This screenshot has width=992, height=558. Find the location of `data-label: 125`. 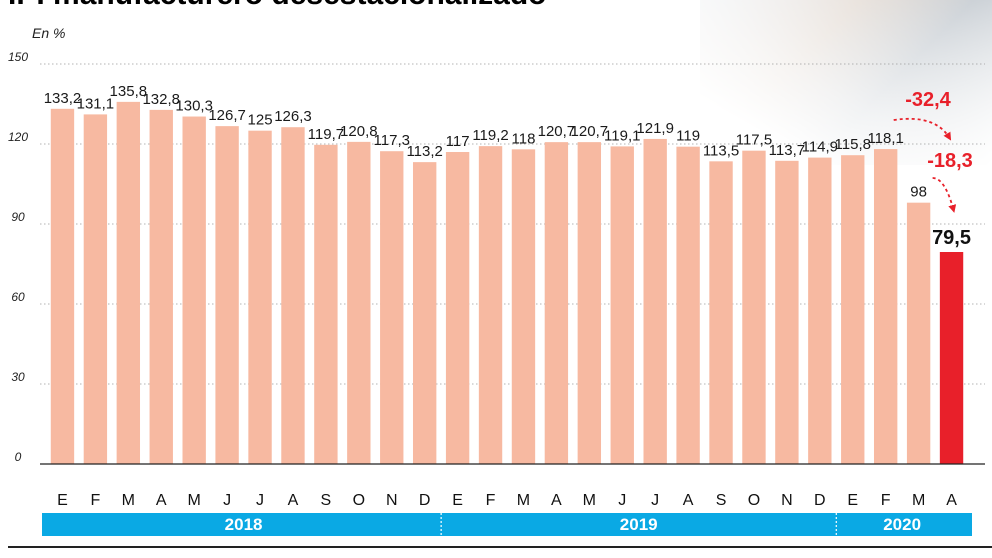

data-label: 125 is located at coordinates (260, 120).